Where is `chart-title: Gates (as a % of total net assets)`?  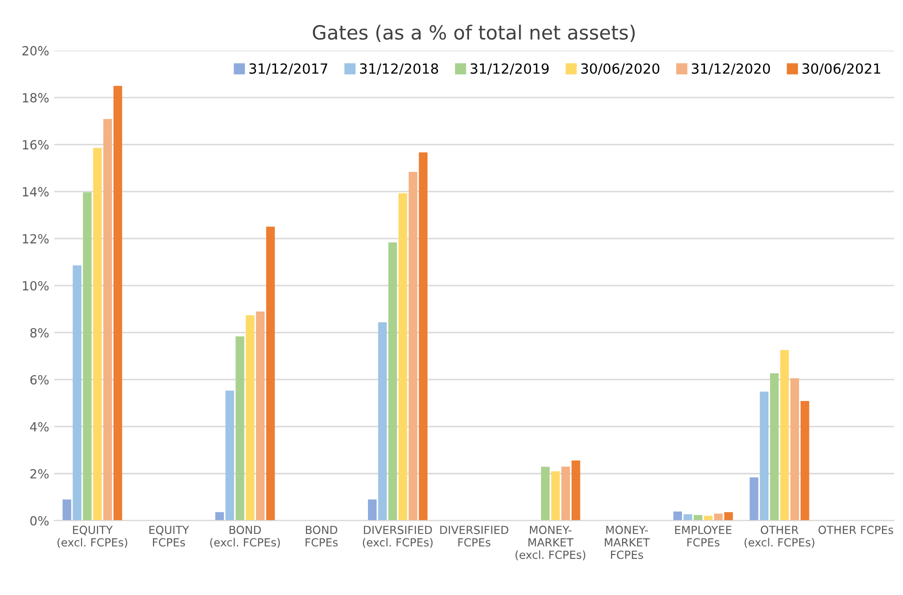
chart-title: Gates (as a % of total net assets) is located at coordinates (473, 33).